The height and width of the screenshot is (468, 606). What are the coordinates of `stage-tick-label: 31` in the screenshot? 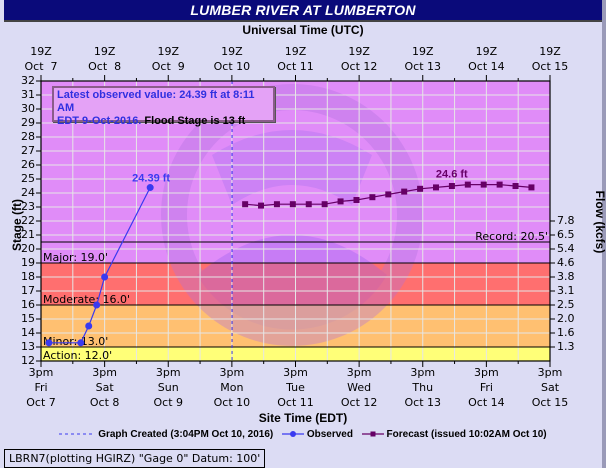 It's located at (28, 94).